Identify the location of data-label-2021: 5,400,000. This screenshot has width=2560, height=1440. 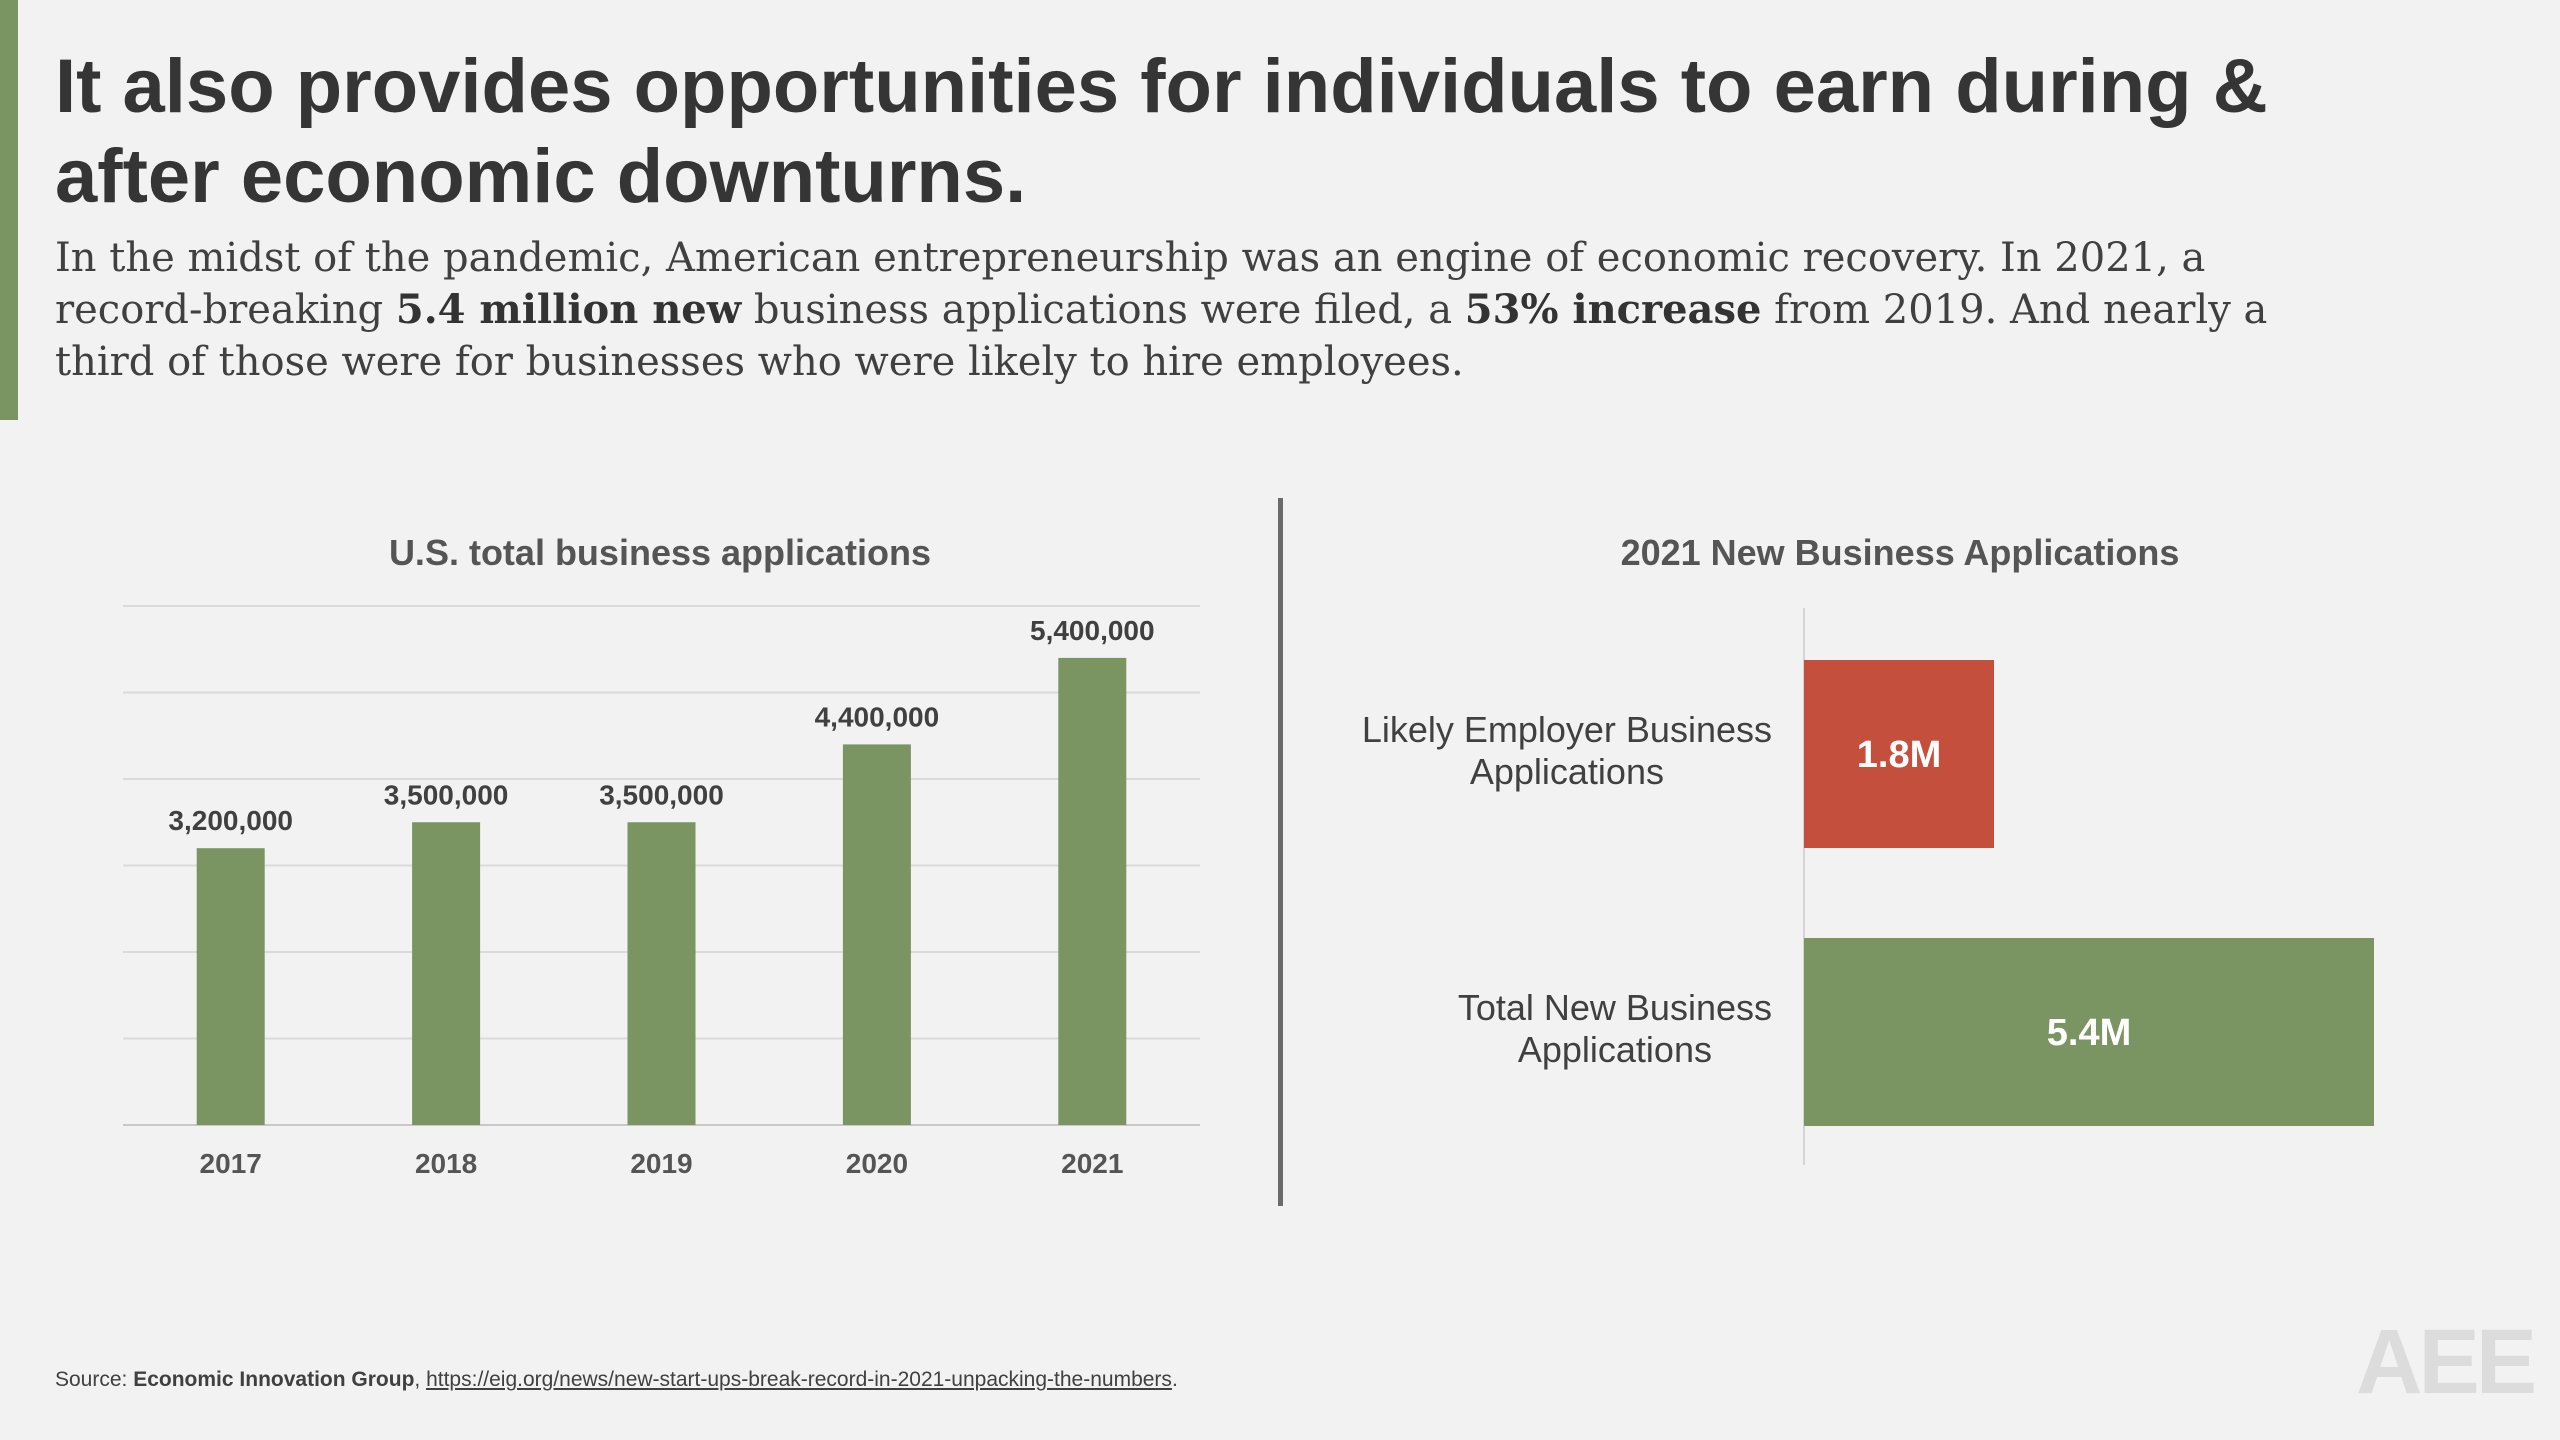
(1092, 630).